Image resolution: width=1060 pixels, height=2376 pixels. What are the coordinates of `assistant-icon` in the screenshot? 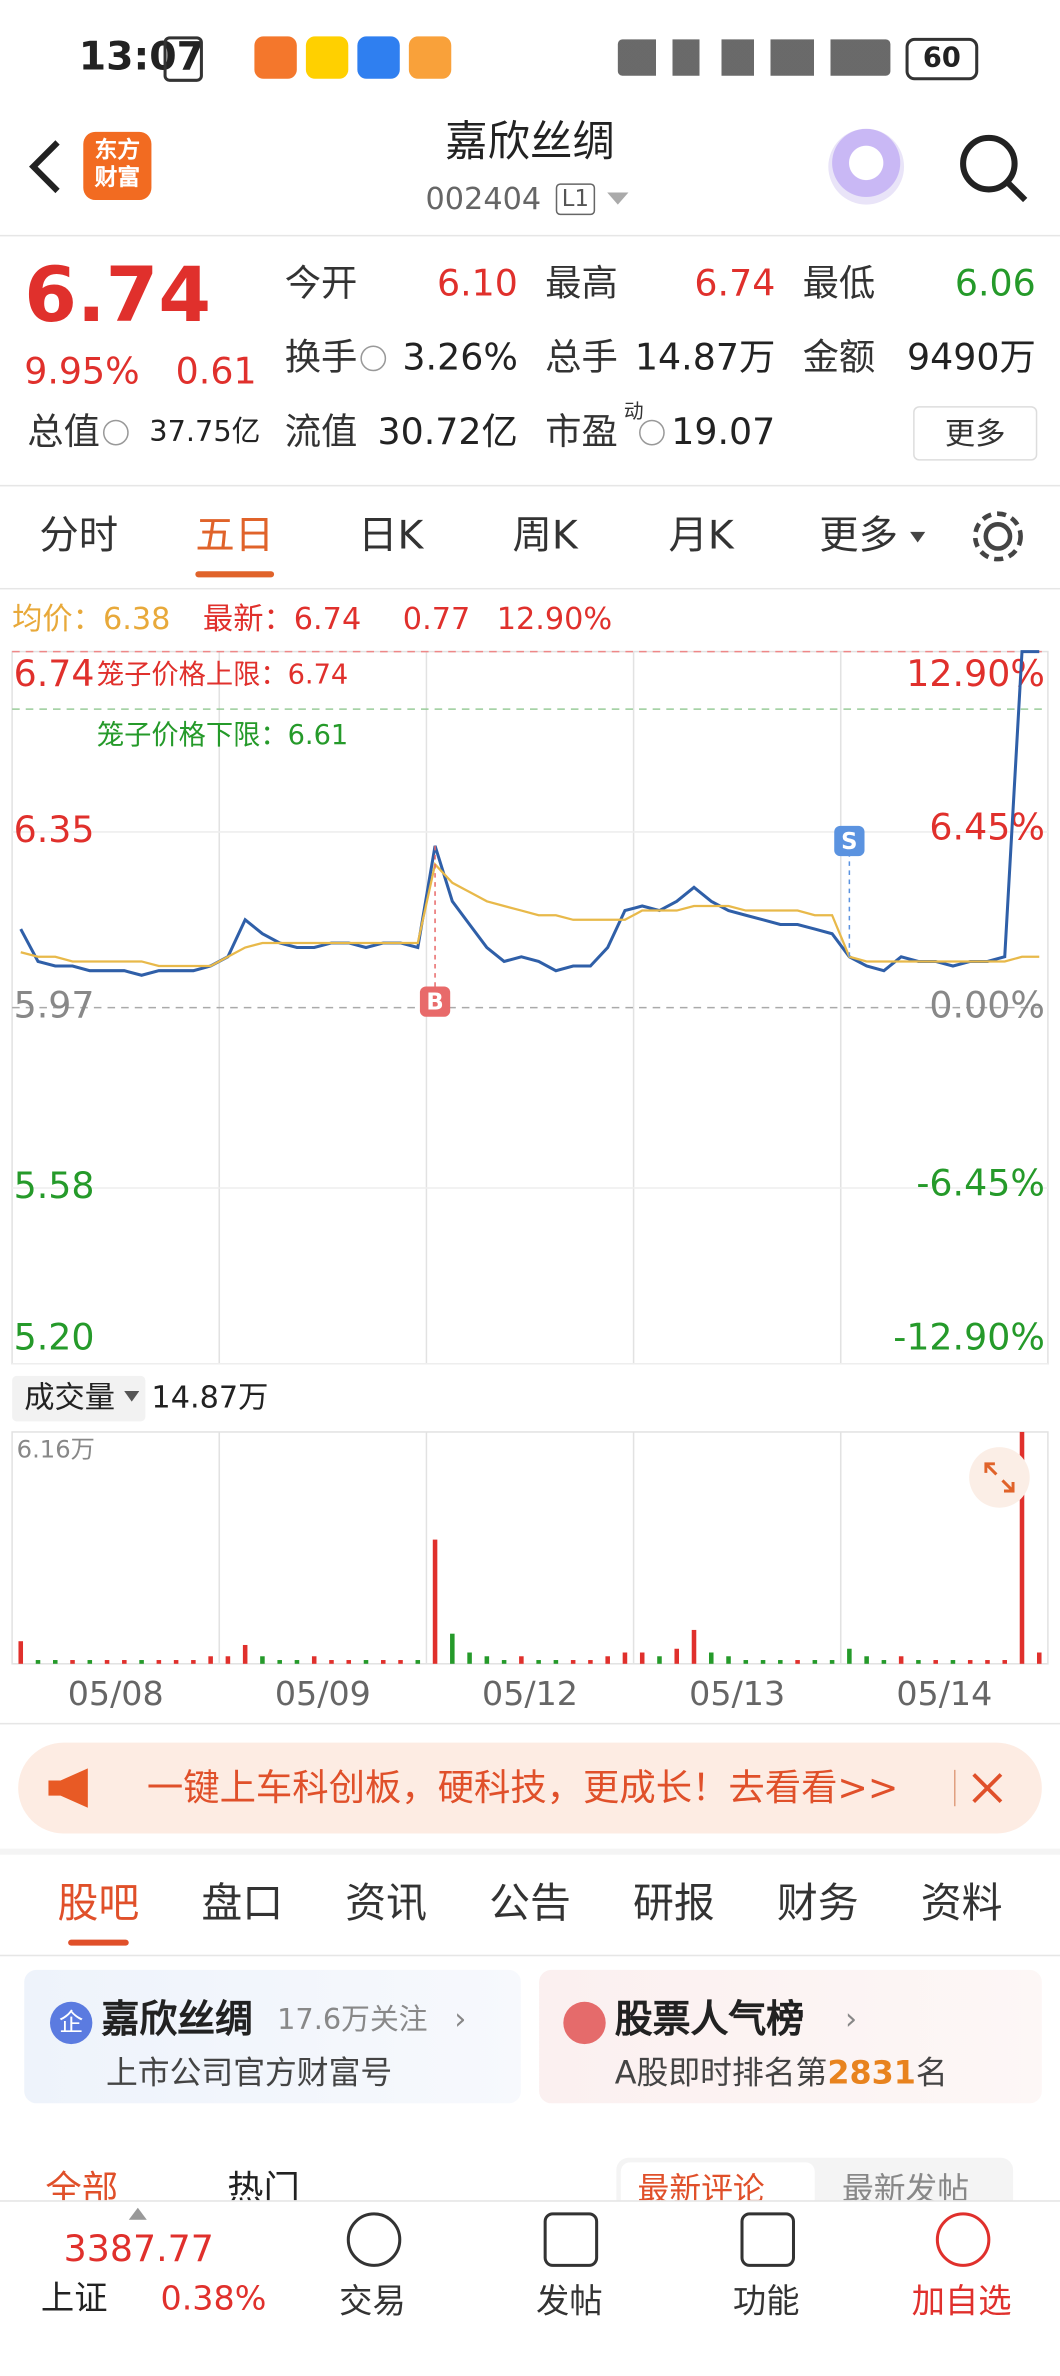 It's located at (866, 166).